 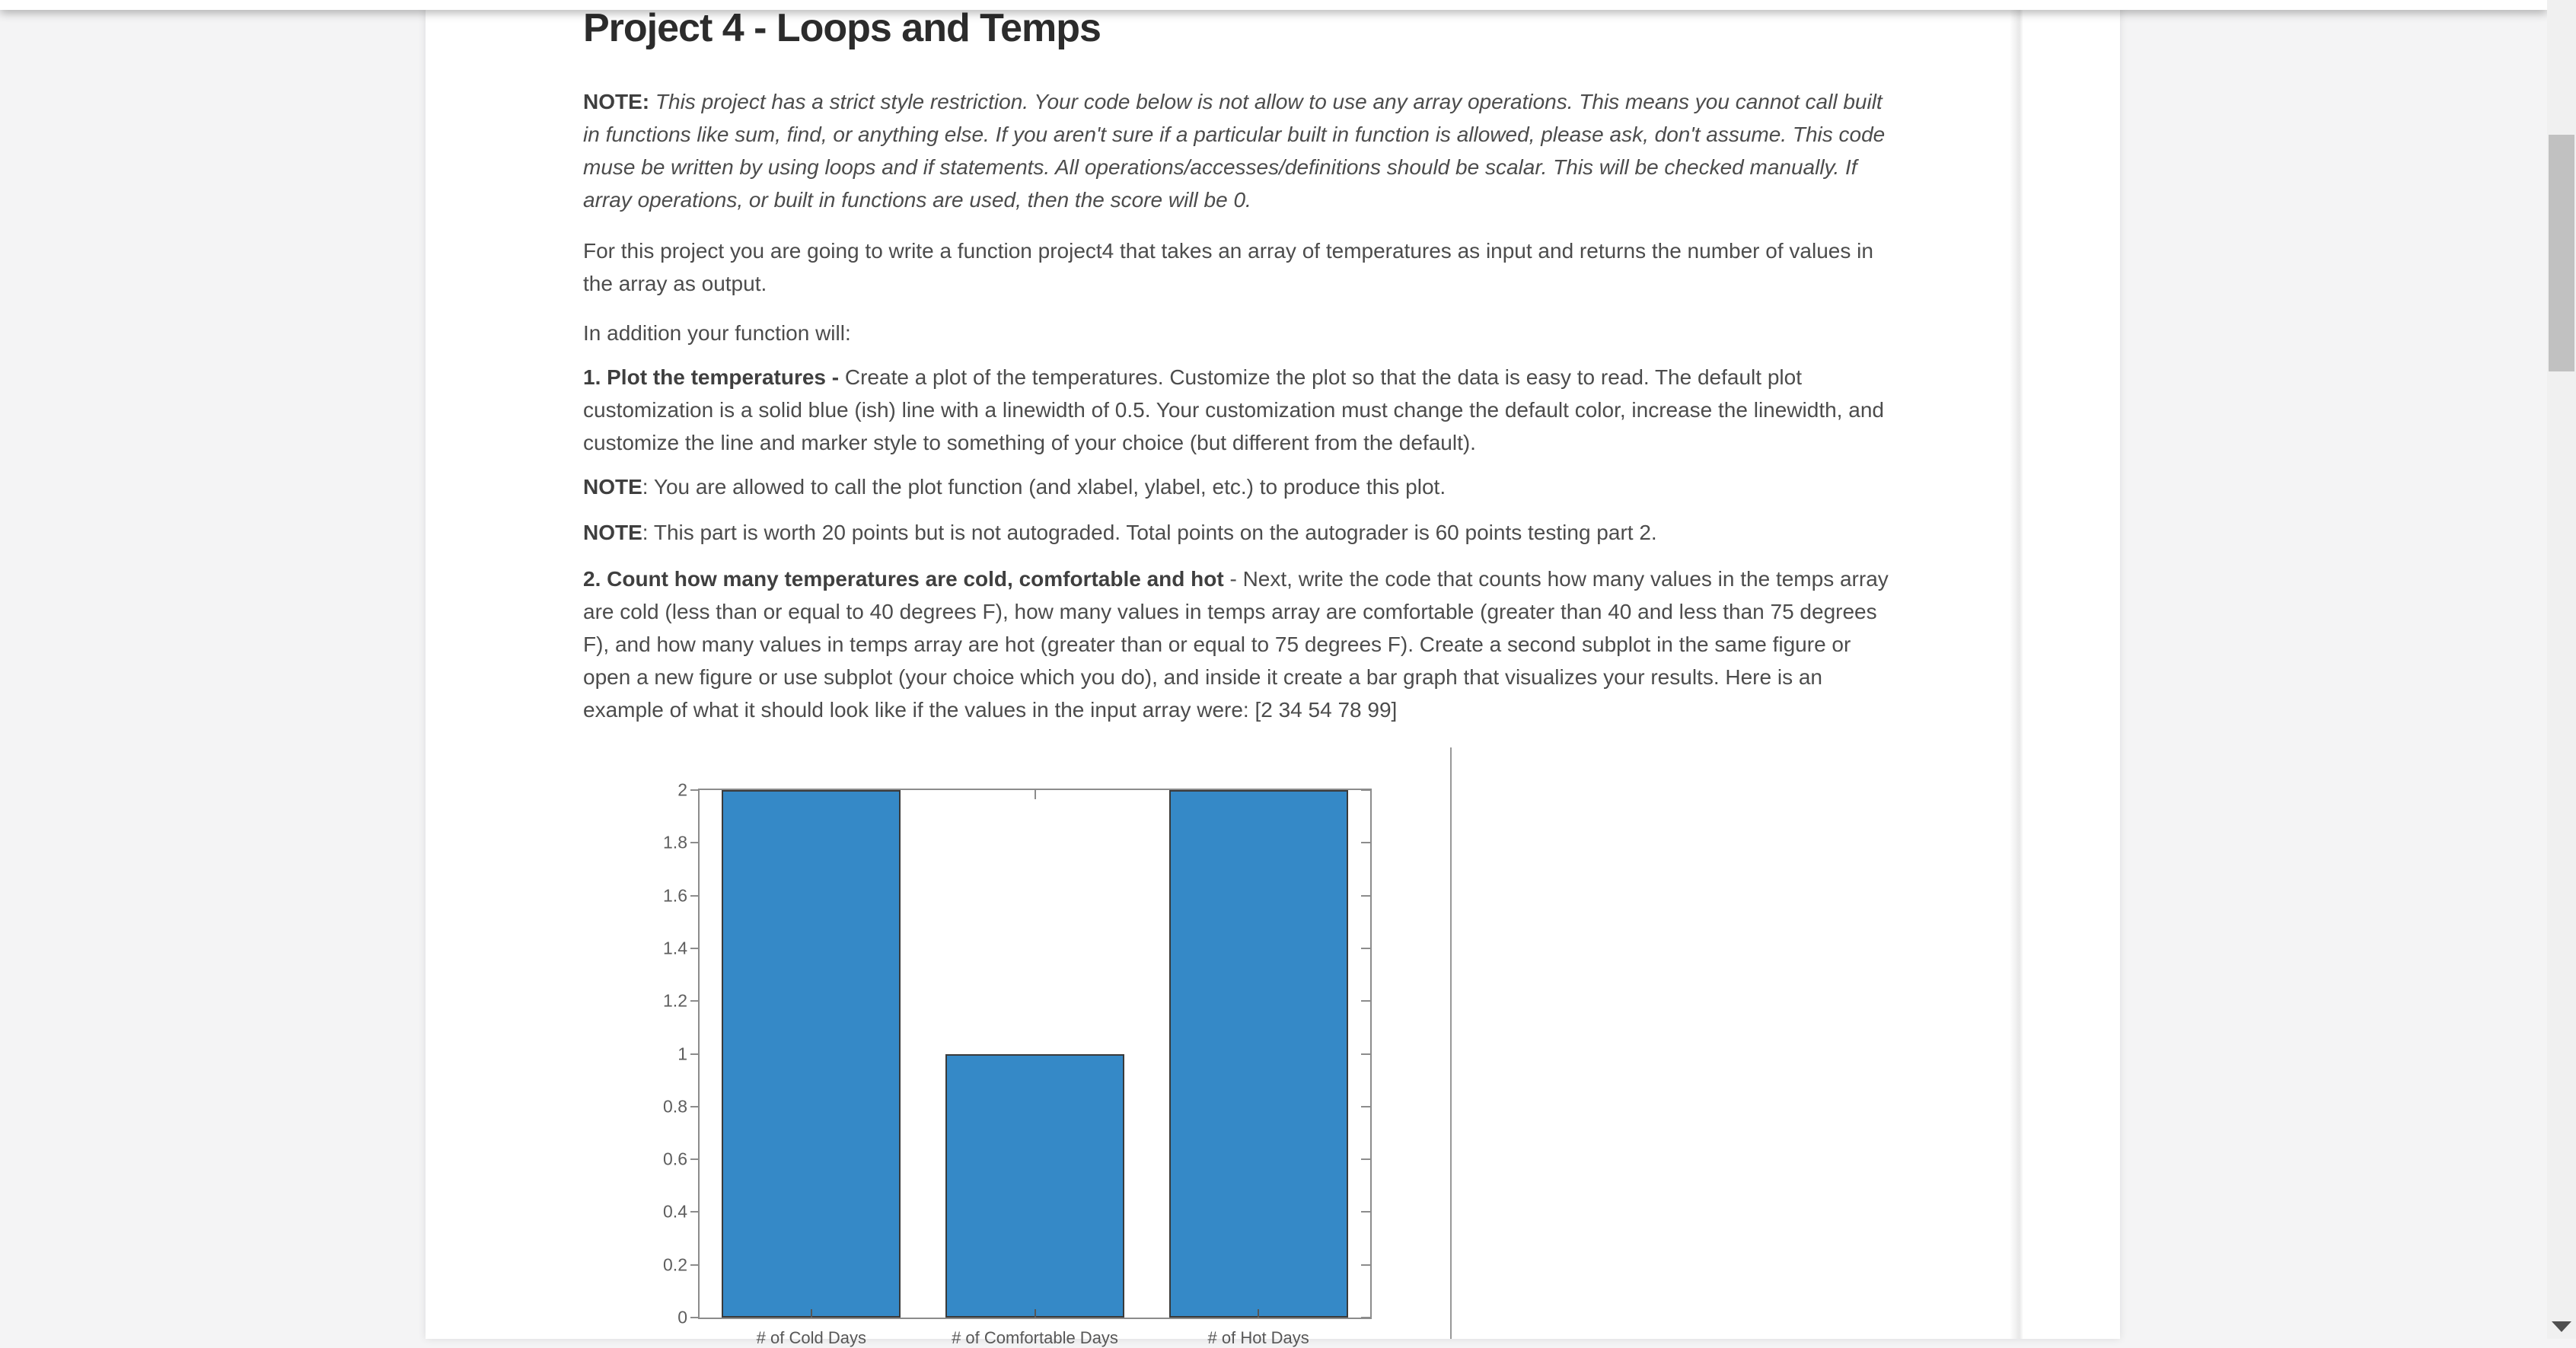 I want to click on y-axis-tick-label: 1.2, so click(x=675, y=1000).